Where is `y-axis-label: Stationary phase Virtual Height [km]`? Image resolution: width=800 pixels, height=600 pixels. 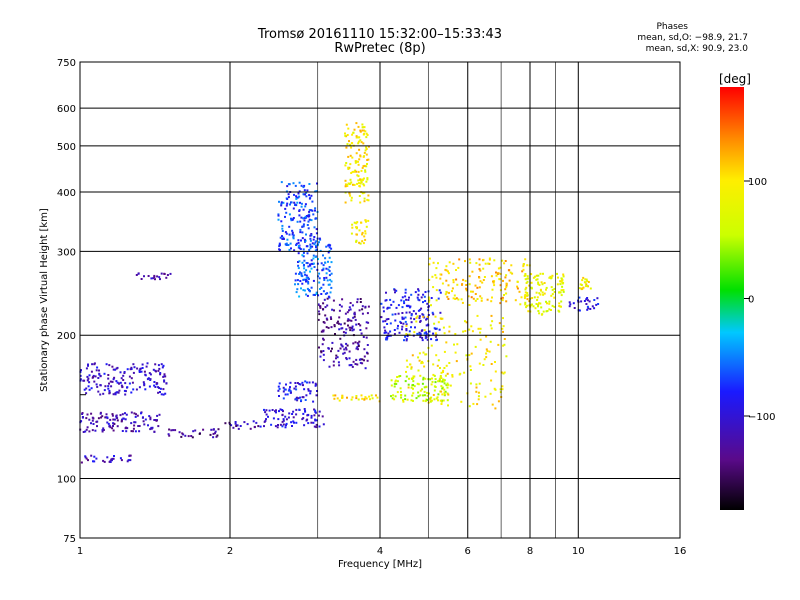
y-axis-label: Stationary phase Virtual Height [km] is located at coordinates (44, 300).